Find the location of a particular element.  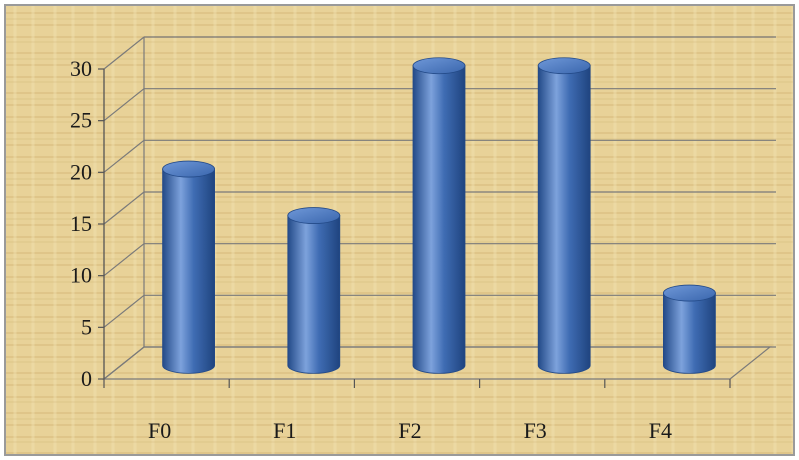

y-tick-label: 15 is located at coordinates (81, 223).